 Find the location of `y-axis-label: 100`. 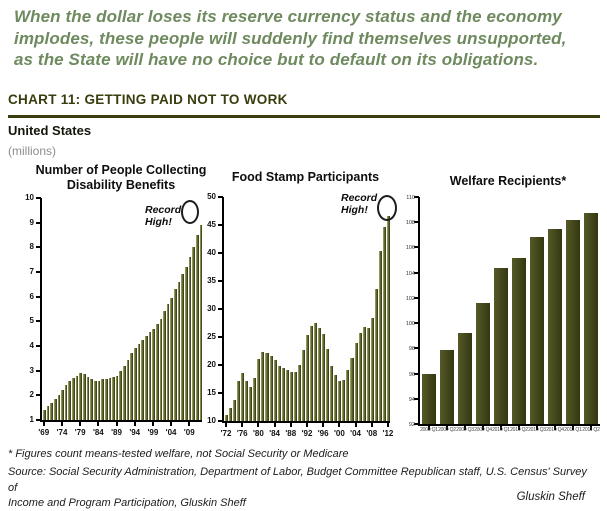

y-axis-label: 100 is located at coordinates (410, 324).